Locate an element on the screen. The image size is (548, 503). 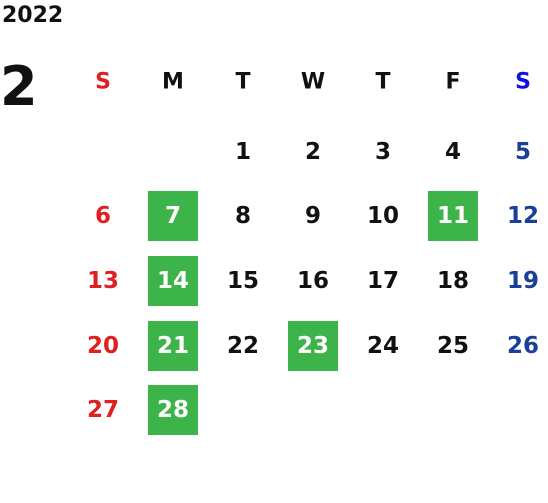
weekday: F is located at coordinates (453, 82).